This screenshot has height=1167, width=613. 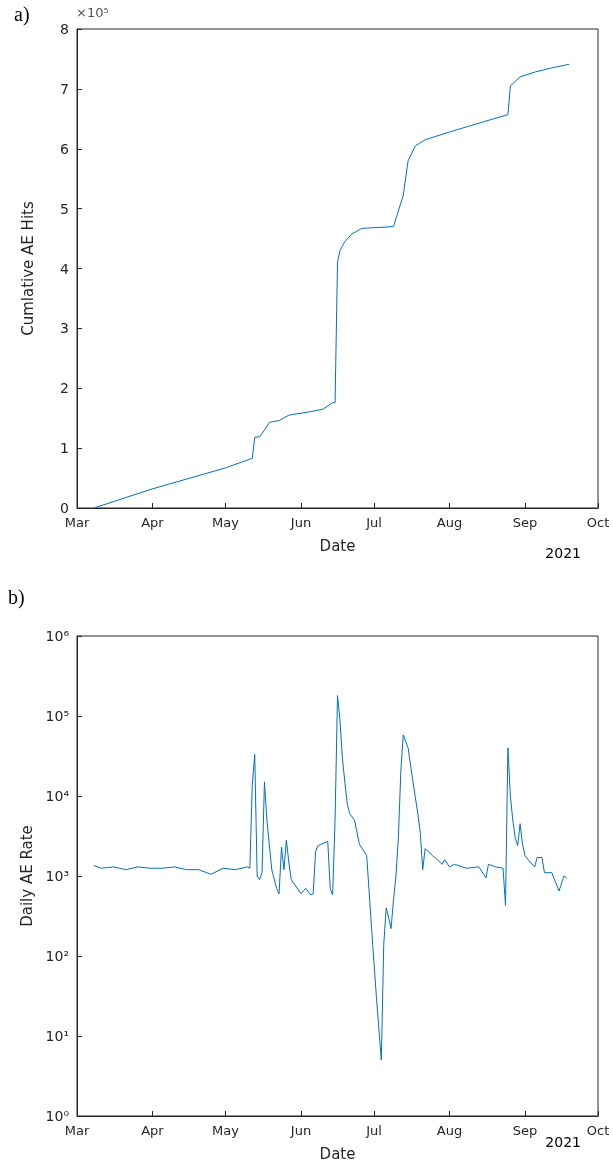 What do you see at coordinates (64, 29) in the screenshot?
I see `y-tick-label: 8` at bounding box center [64, 29].